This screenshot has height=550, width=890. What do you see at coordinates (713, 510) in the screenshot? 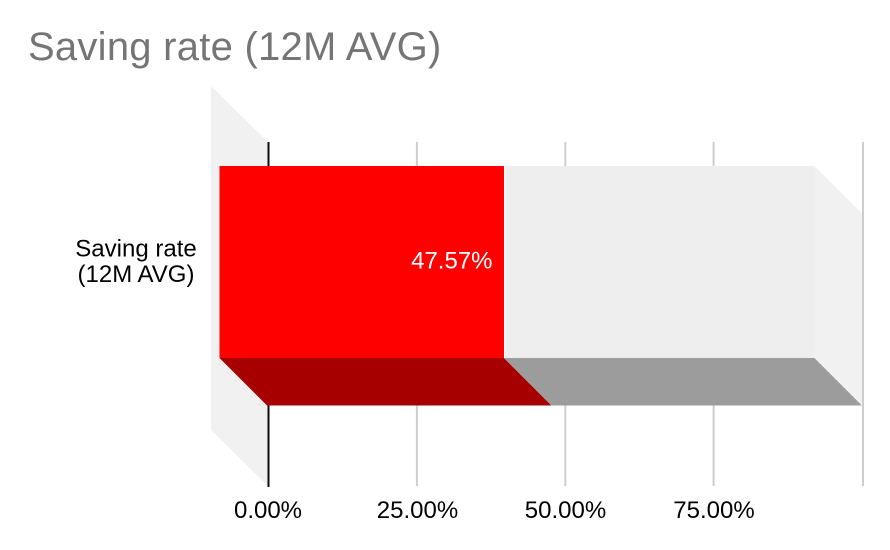
I see `svg-text: 75.00%` at bounding box center [713, 510].